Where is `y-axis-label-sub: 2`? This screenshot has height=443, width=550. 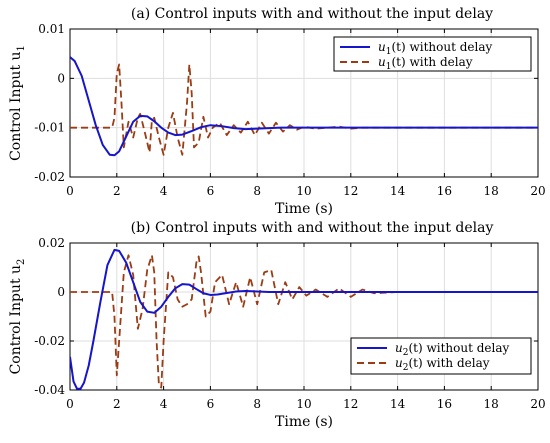 y-axis-label-sub: 2 is located at coordinates (21, 262).